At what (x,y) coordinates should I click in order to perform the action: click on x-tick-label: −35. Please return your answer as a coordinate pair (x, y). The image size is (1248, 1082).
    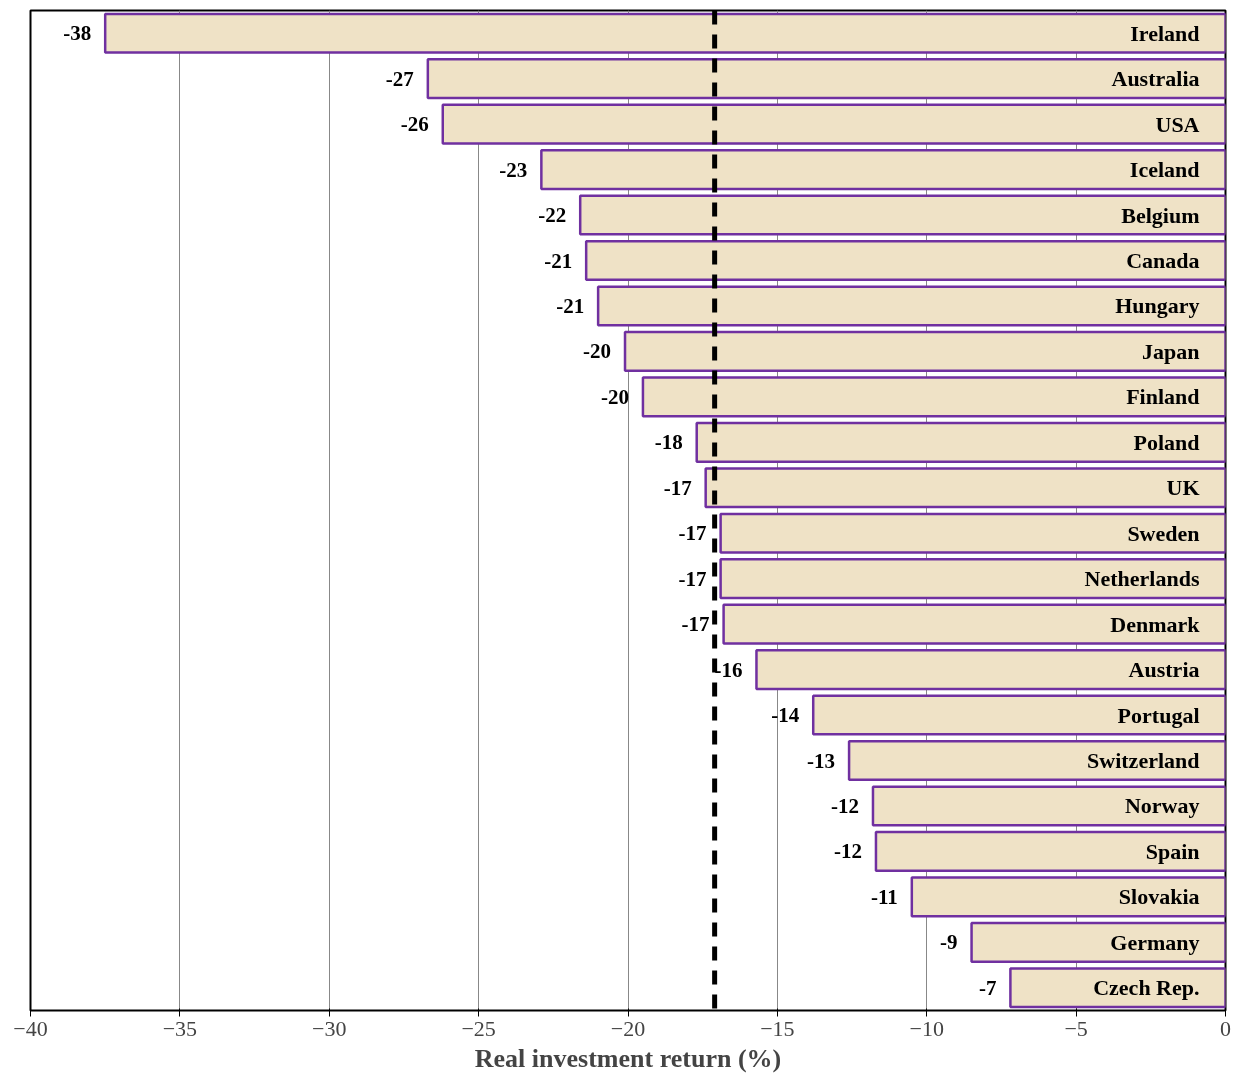
    Looking at the image, I should click on (180, 1028).